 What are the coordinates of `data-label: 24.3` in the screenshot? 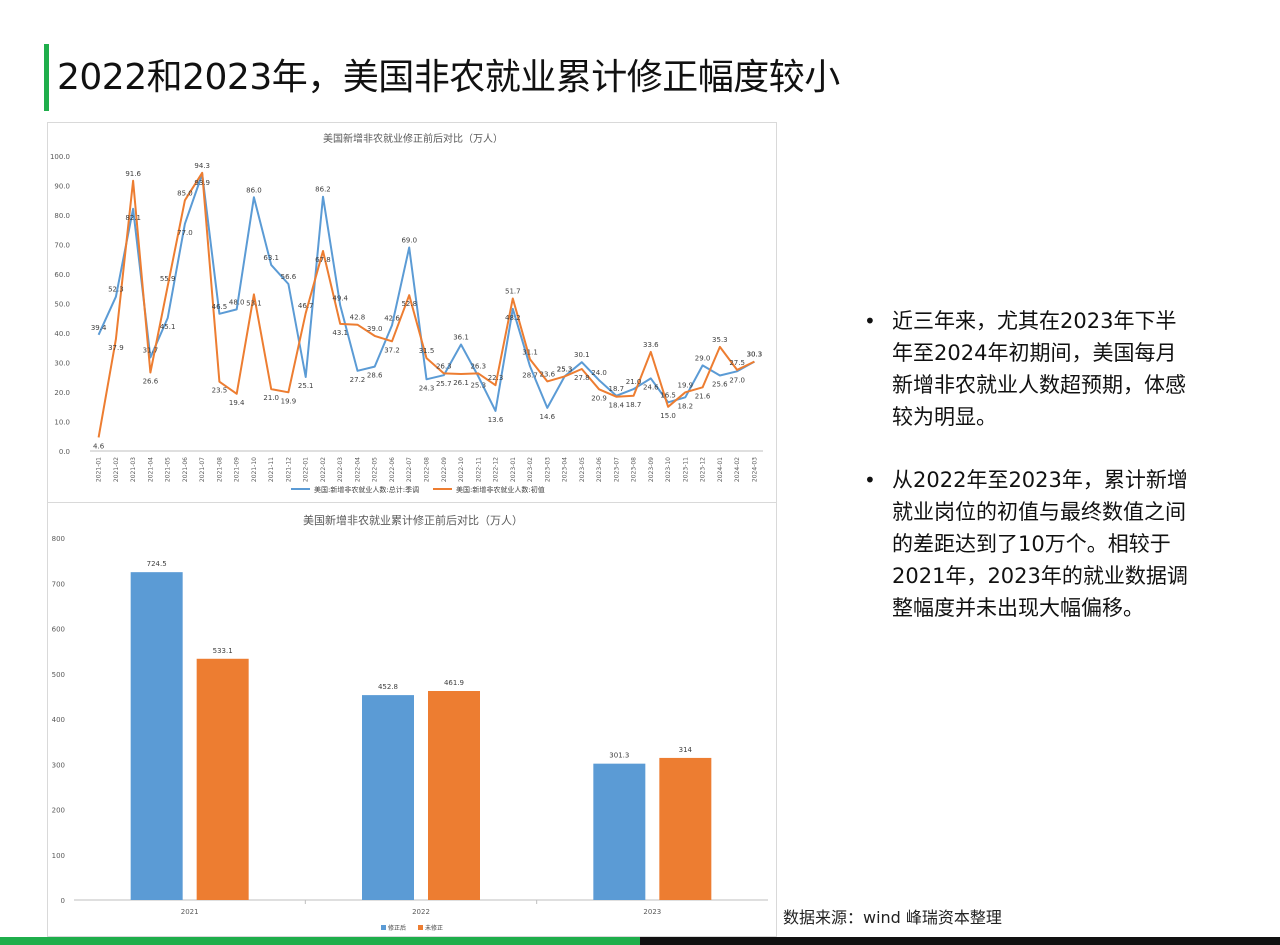 It's located at (427, 388).